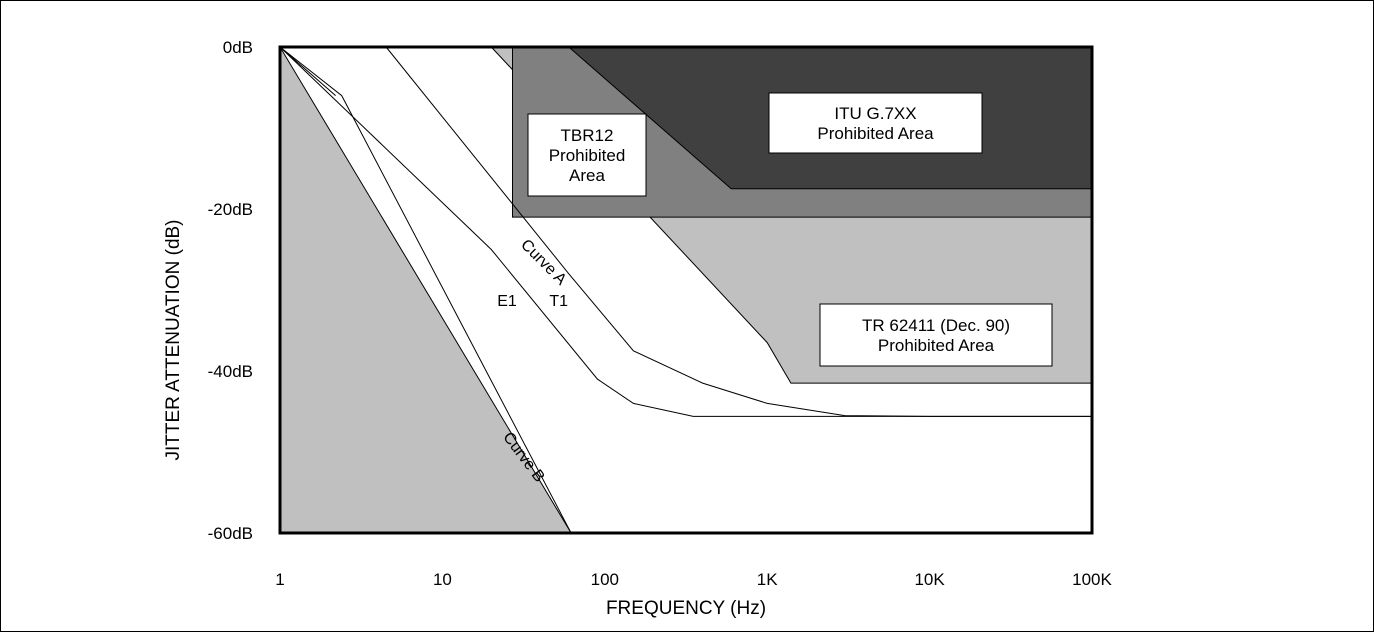  What do you see at coordinates (686, 608) in the screenshot?
I see `x-axis-title: FREQUENCY (Hz)` at bounding box center [686, 608].